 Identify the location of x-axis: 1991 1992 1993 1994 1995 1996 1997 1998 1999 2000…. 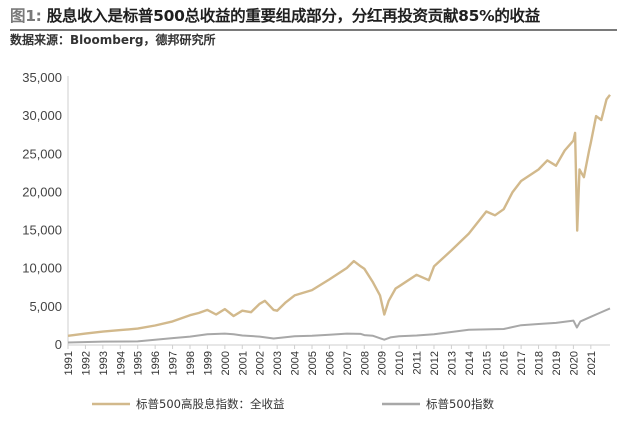
(336, 359).